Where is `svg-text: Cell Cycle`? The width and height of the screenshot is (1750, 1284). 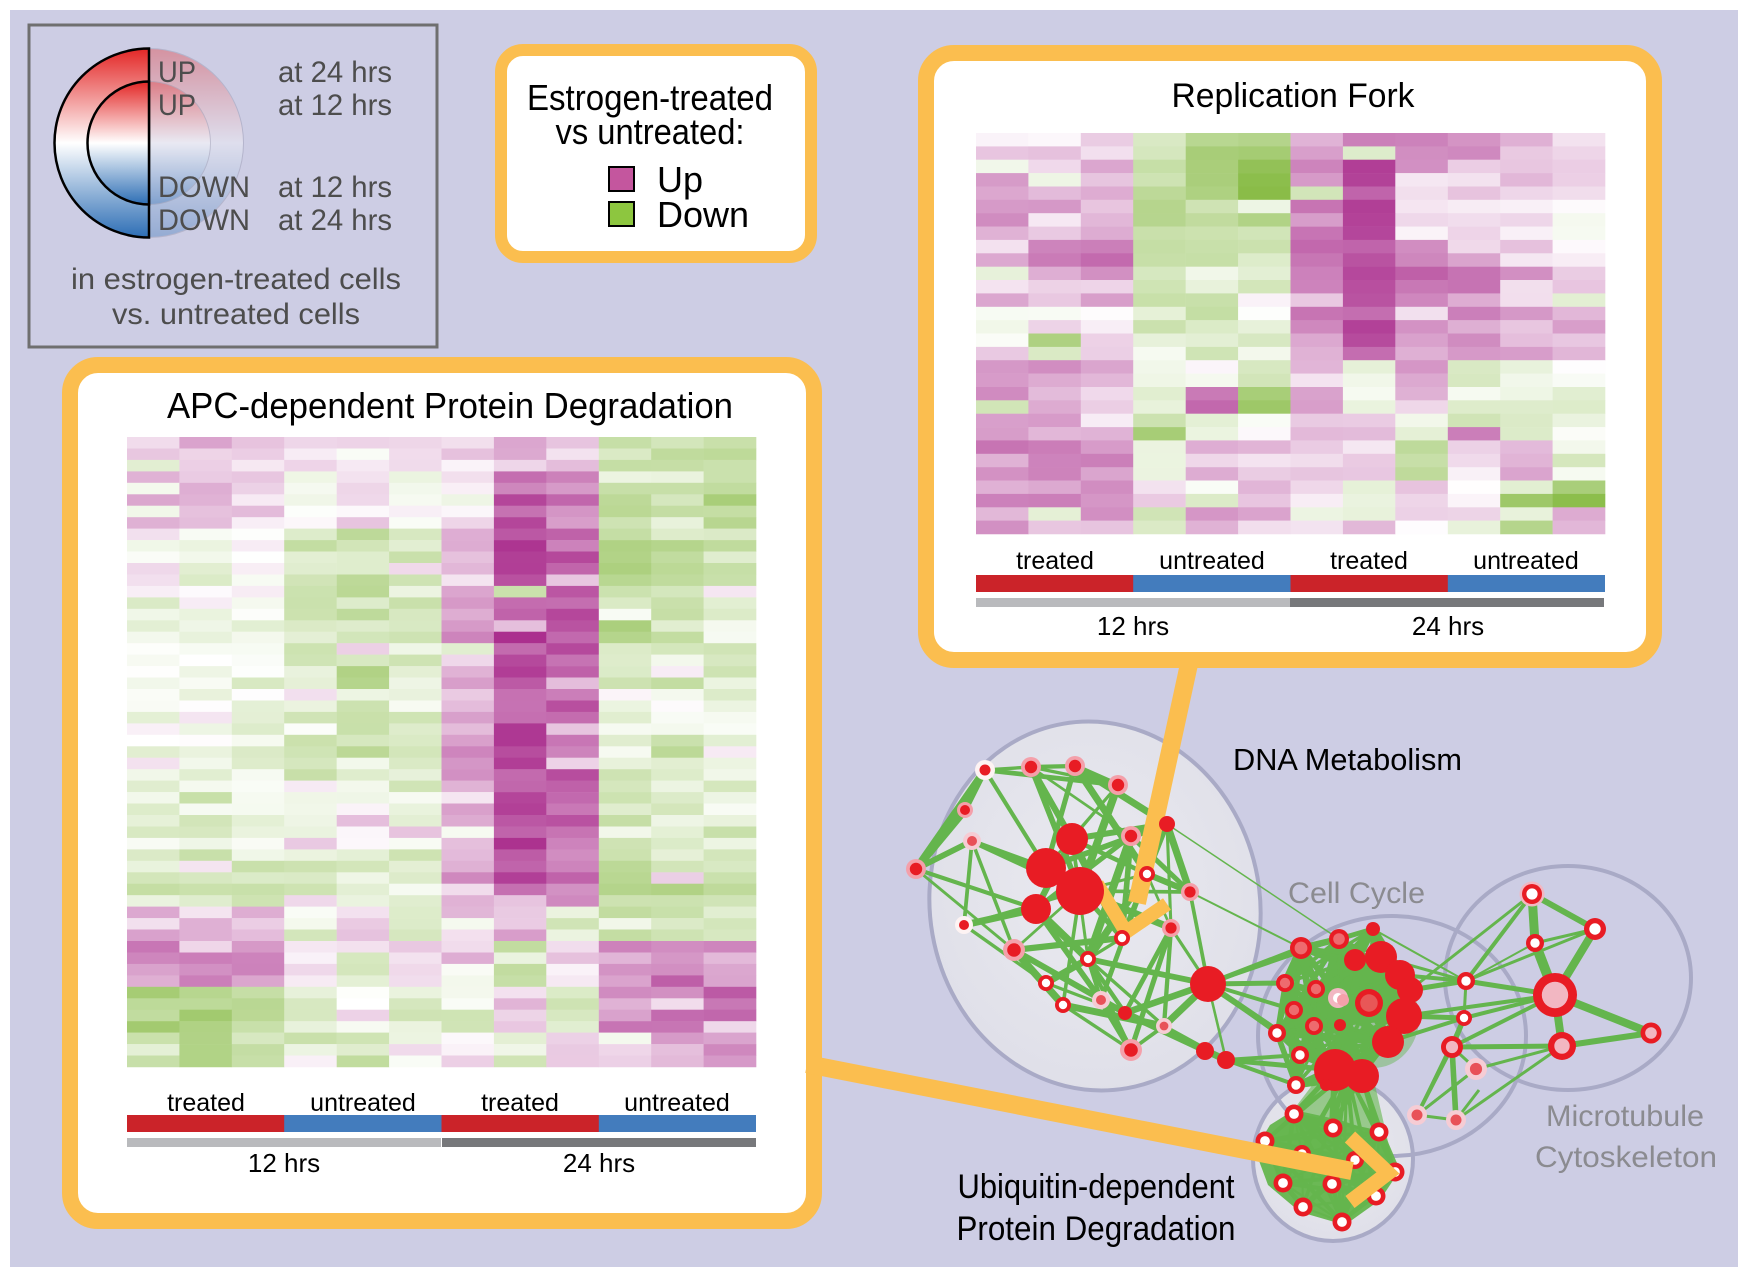
svg-text: Cell Cycle is located at coordinates (1356, 893).